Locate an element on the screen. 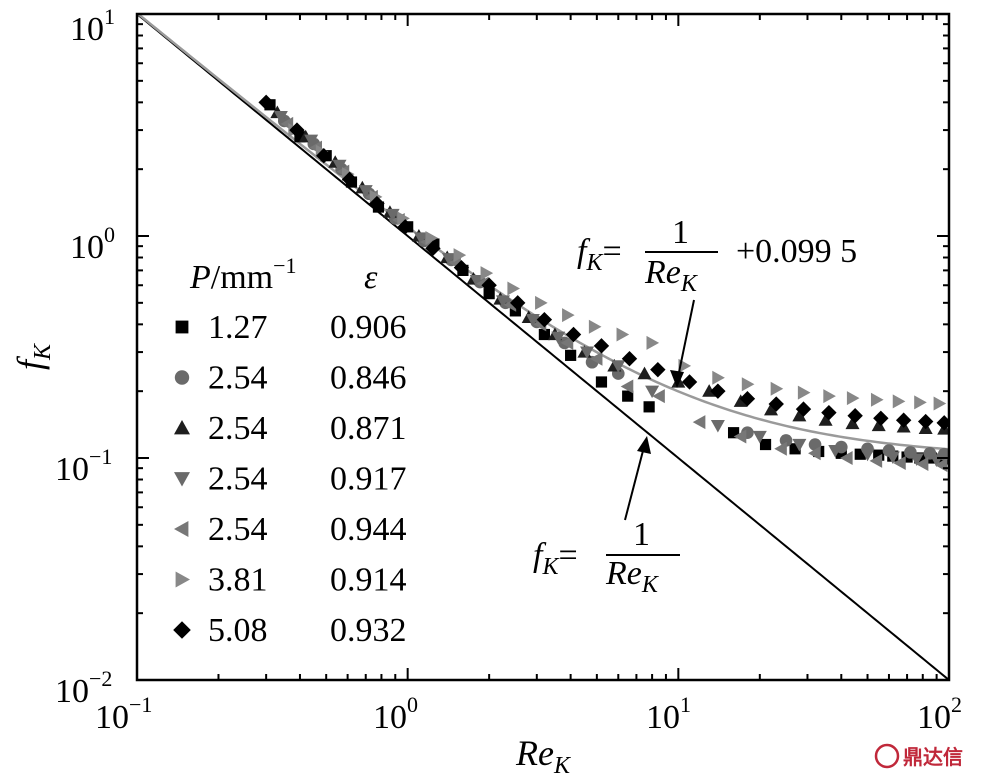 Image resolution: width=981 pixels, height=779 pixels. legend-eps-value: 0.932 is located at coordinates (368, 630).